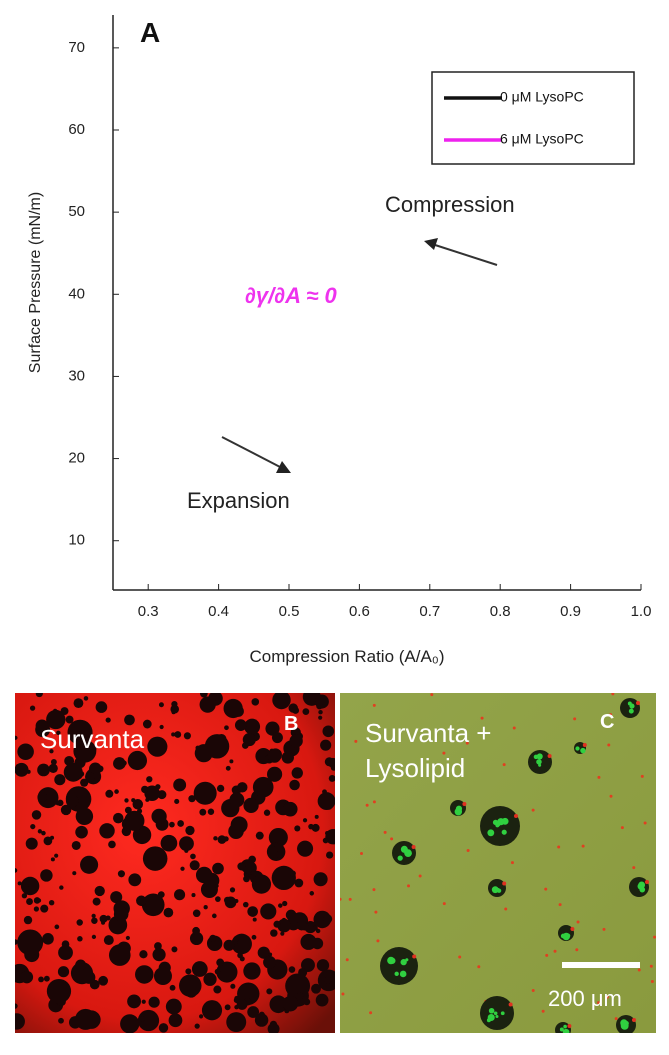 The width and height of the screenshot is (669, 1055). What do you see at coordinates (429, 611) in the screenshot?
I see `x-tick-label: 0.7` at bounding box center [429, 611].